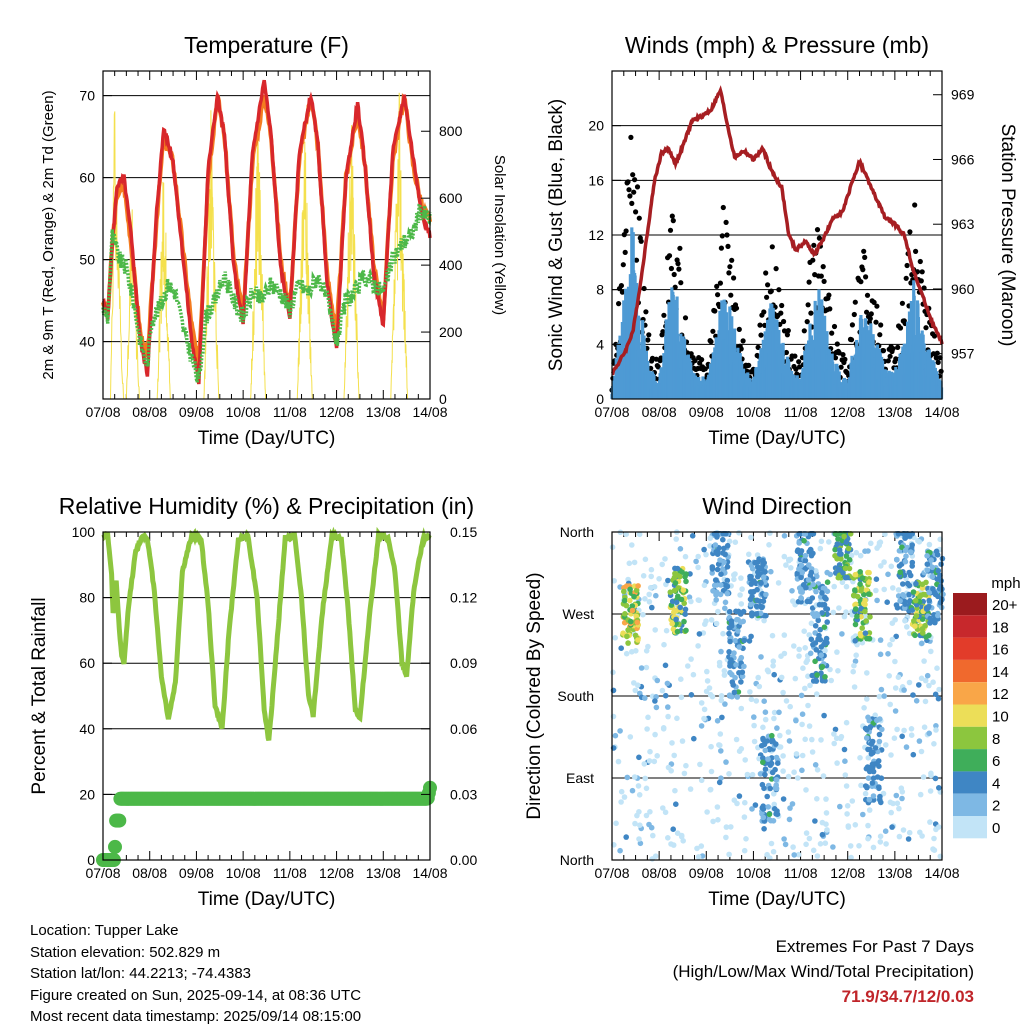  Describe the element at coordinates (102, 412) in the screenshot. I see `x-tick-label: 07/08` at that location.